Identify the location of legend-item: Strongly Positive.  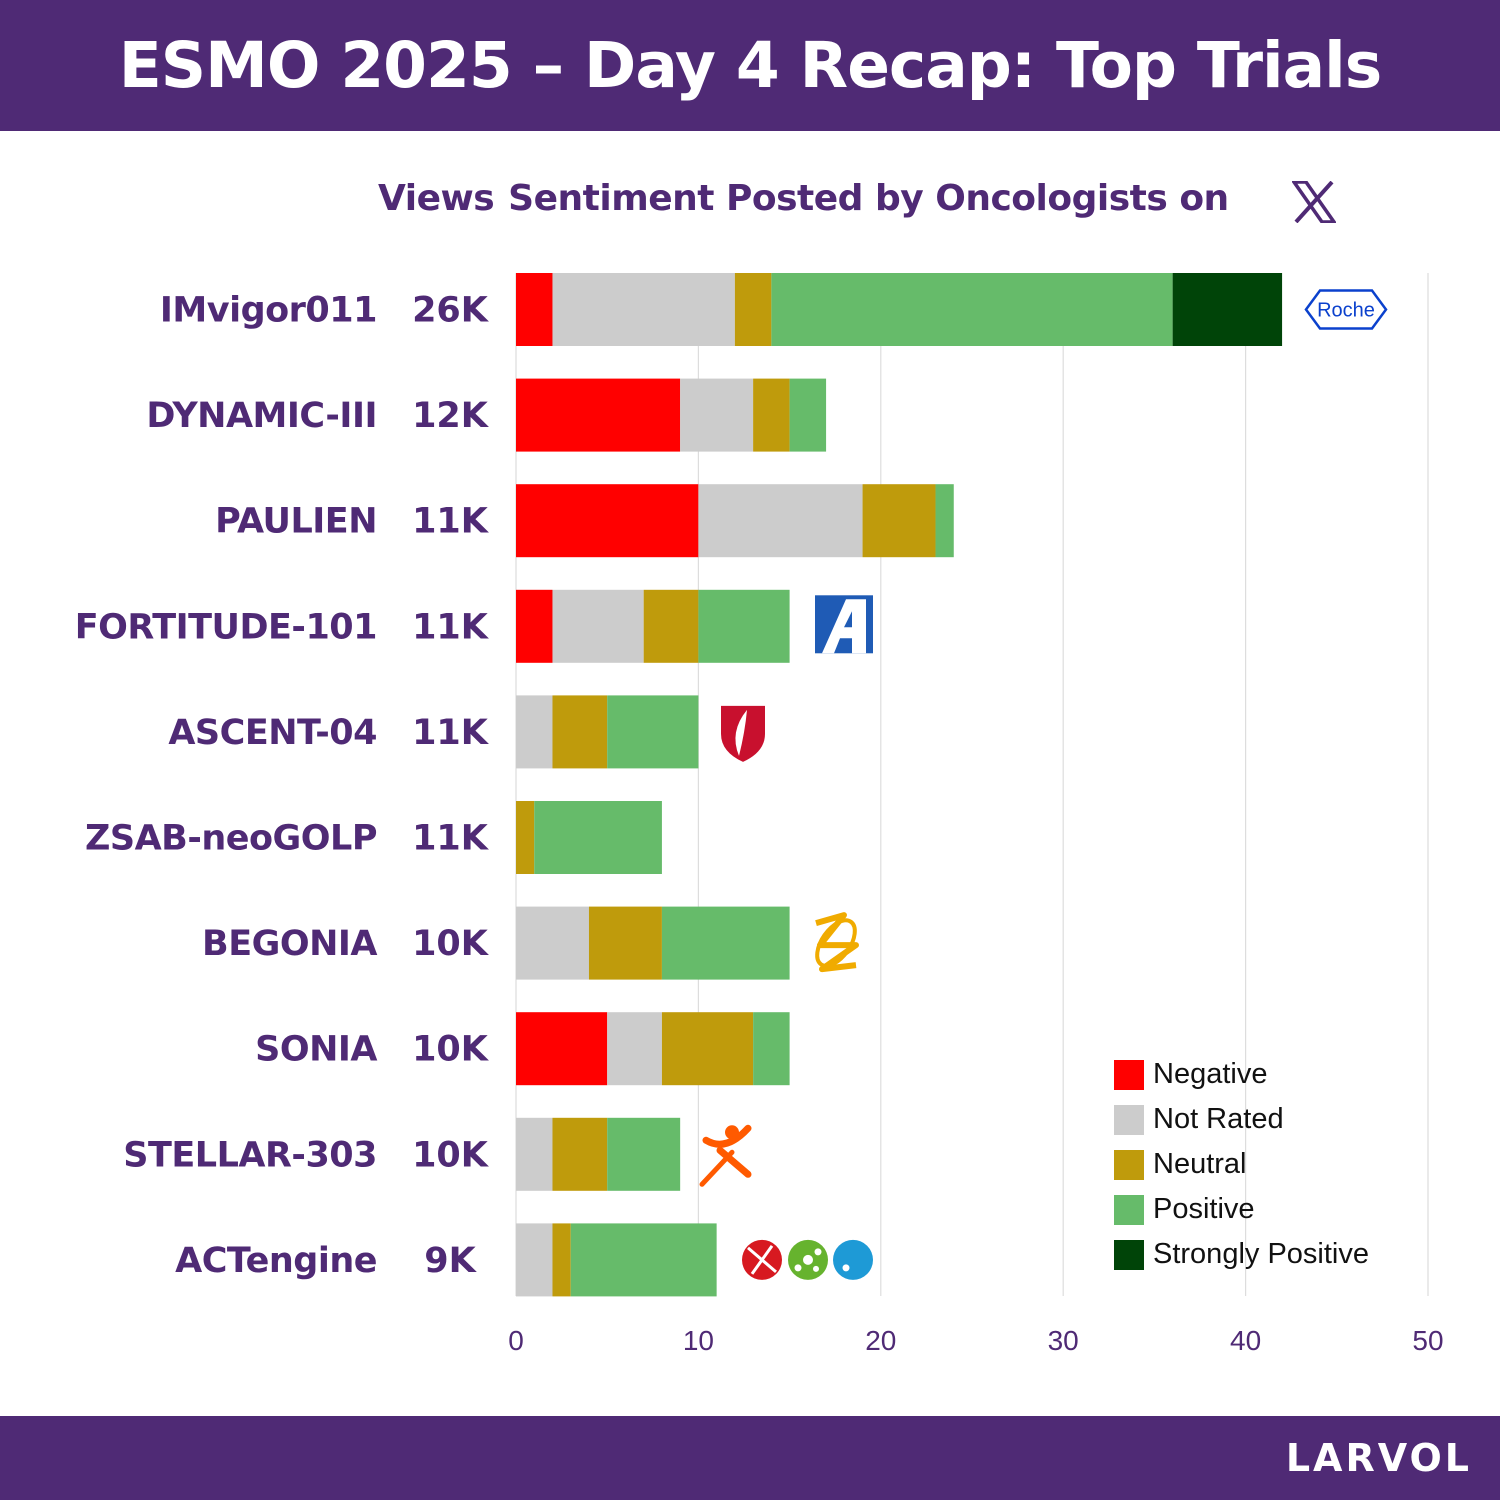
(1241, 1254).